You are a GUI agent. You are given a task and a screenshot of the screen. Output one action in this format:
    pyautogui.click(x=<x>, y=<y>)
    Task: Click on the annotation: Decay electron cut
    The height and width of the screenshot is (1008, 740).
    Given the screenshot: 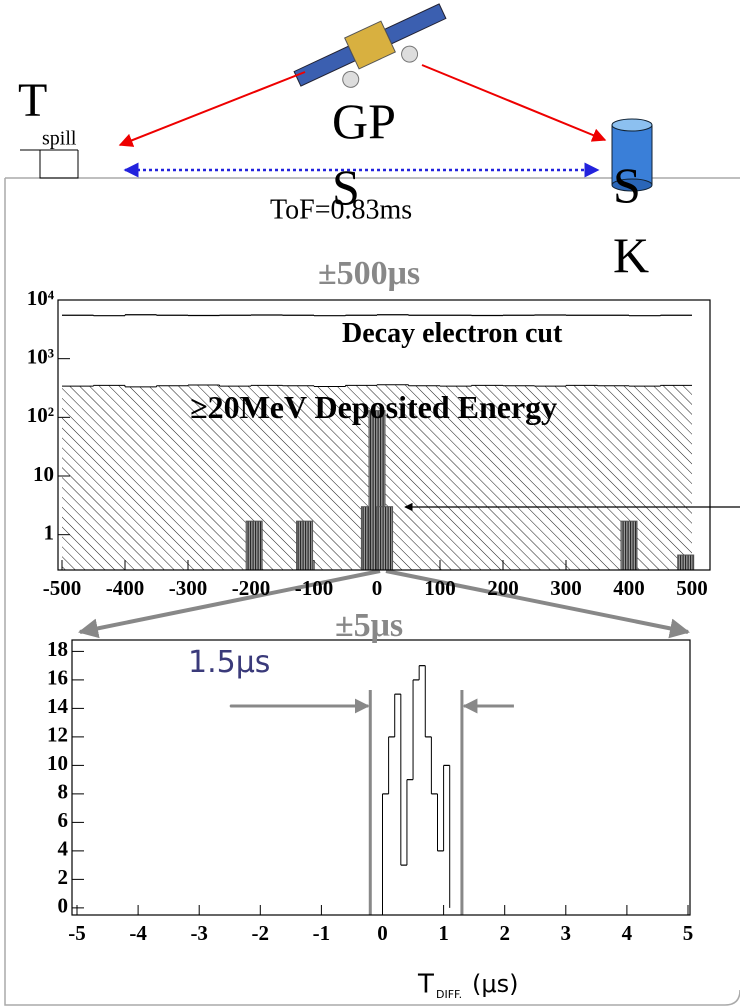 What is the action you would take?
    pyautogui.click(x=452, y=333)
    